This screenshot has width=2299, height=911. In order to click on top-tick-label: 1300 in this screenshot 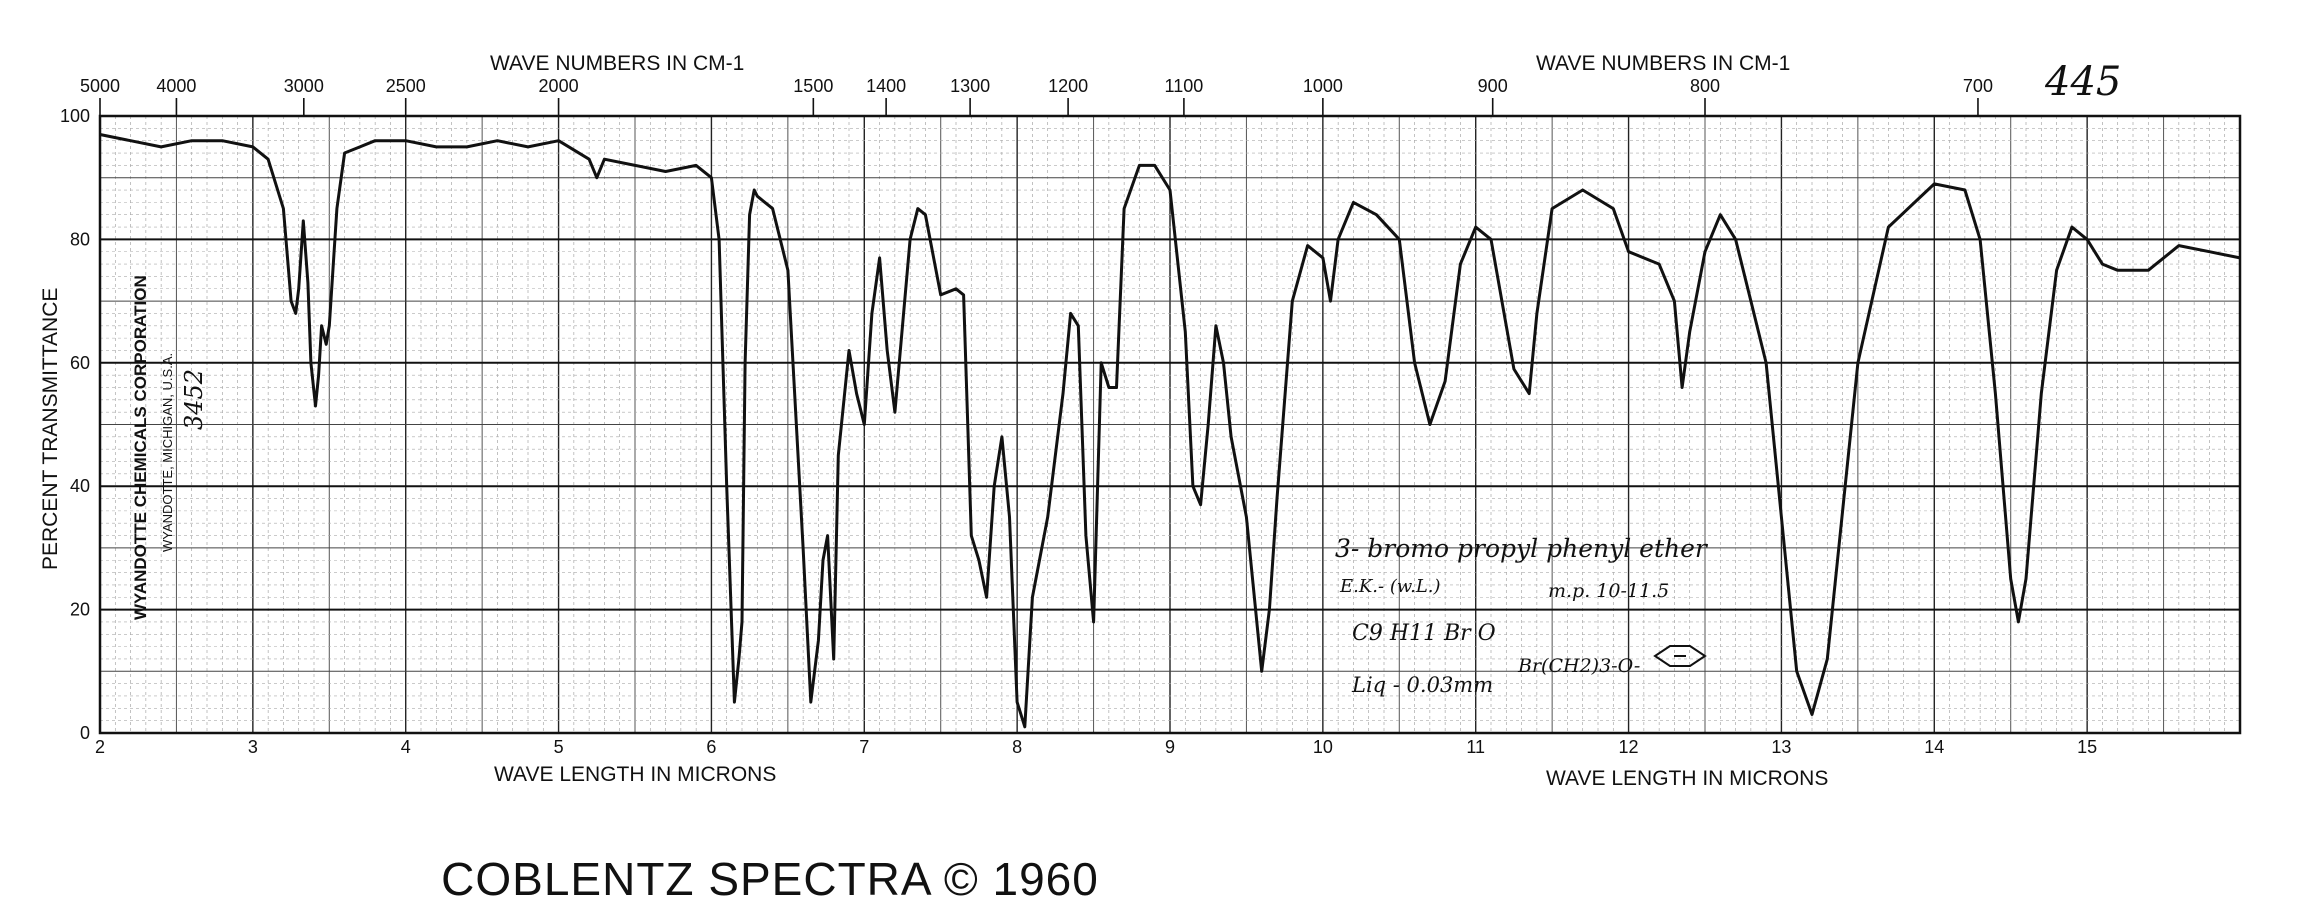, I will do `click(970, 86)`.